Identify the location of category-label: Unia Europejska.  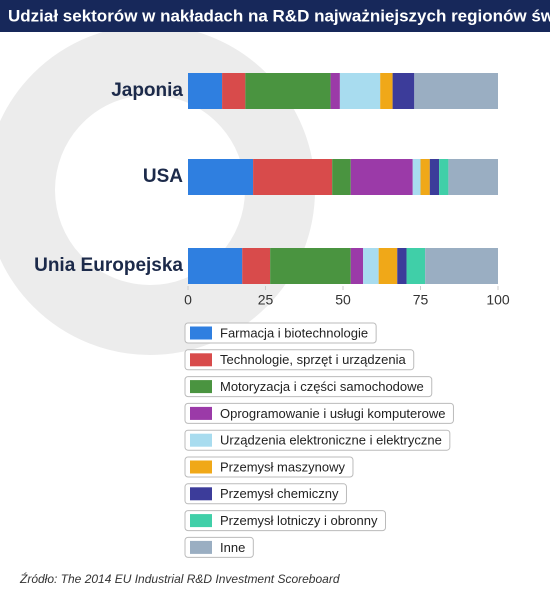
(108, 265).